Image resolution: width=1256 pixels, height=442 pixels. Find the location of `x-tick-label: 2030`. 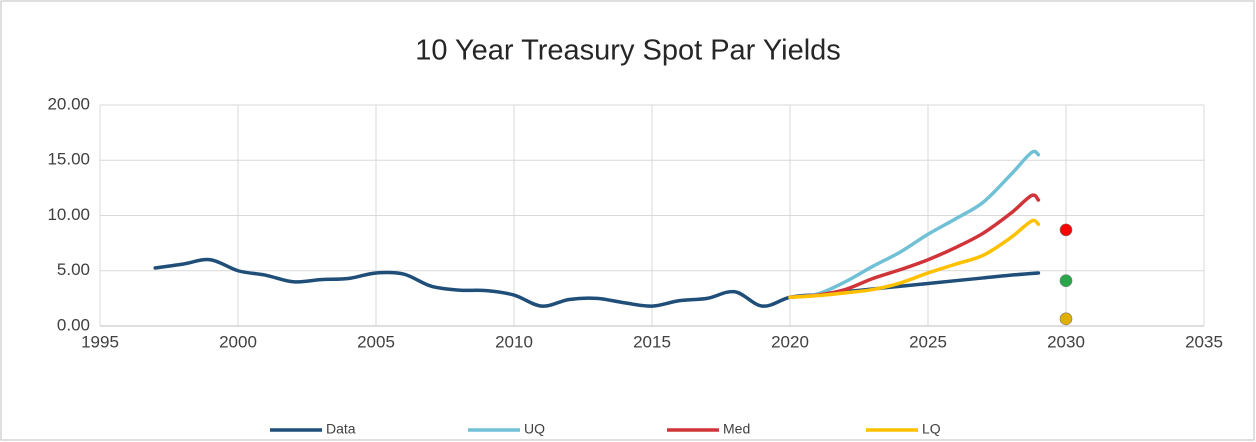

x-tick-label: 2030 is located at coordinates (1066, 341).